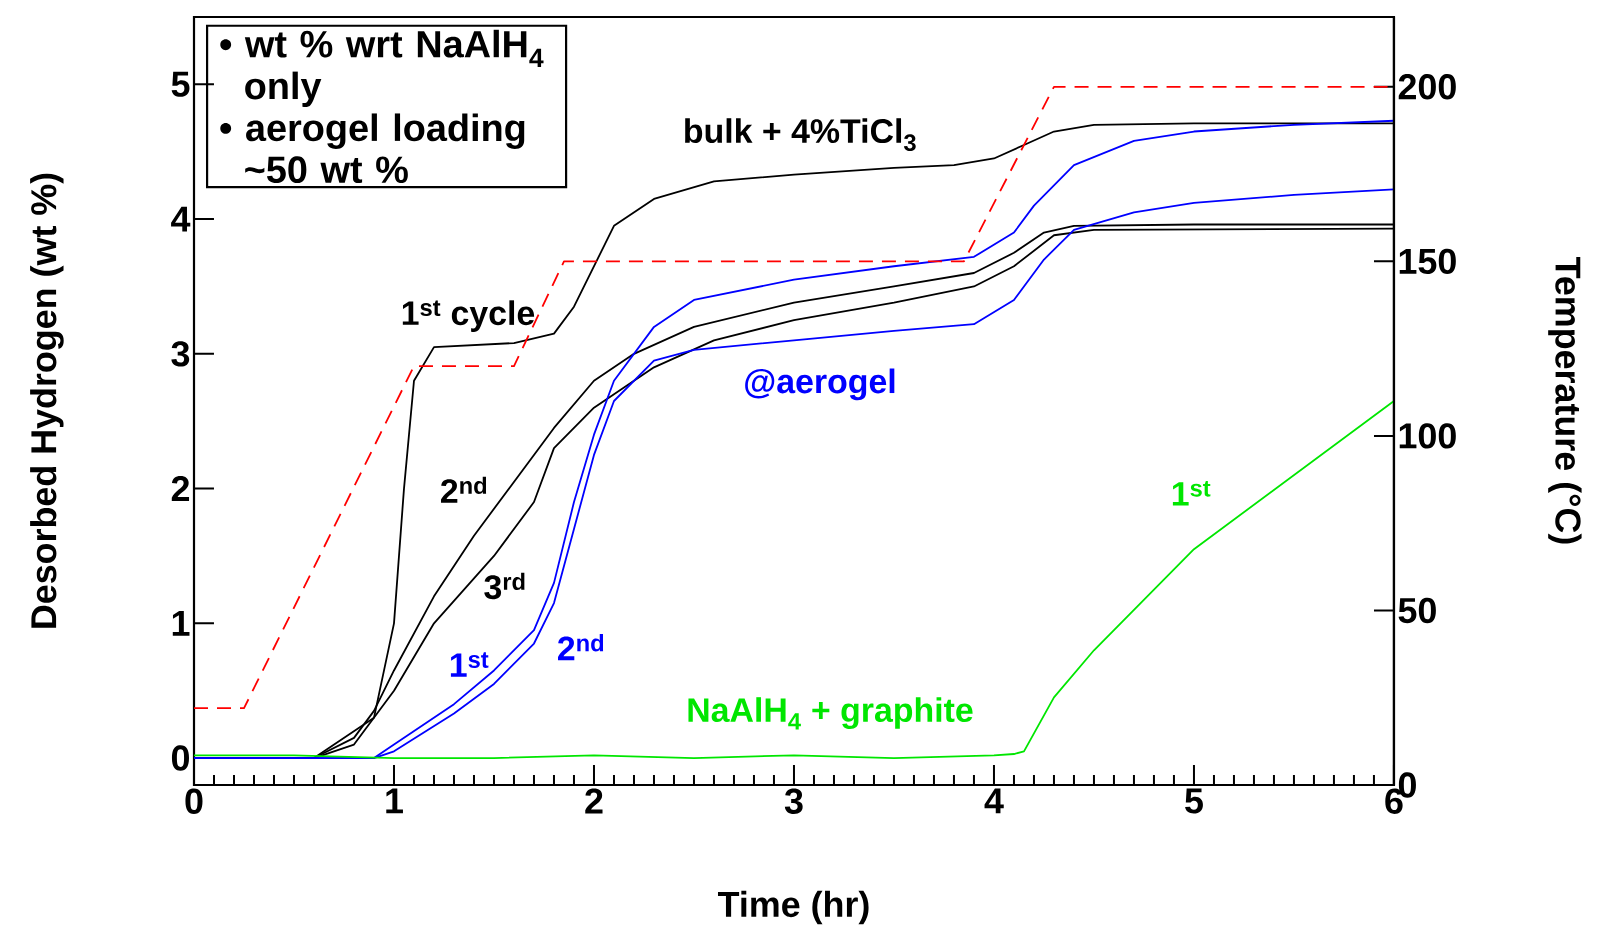  What do you see at coordinates (800, 135) in the screenshot?
I see `annotation: bulk + 4%TiCl$_{3}$` at bounding box center [800, 135].